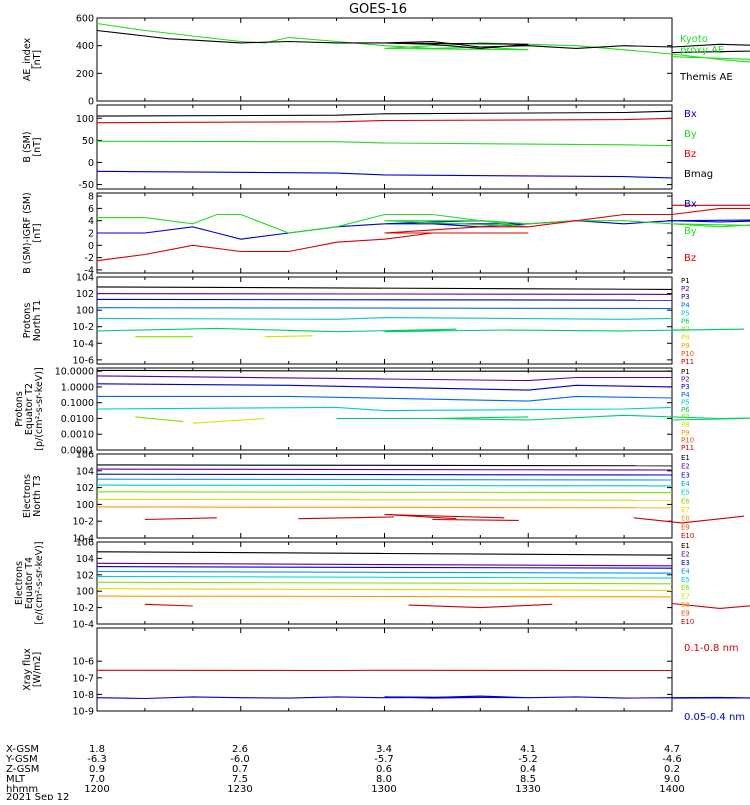  I want to click on legend-item: P2, so click(685, 289).